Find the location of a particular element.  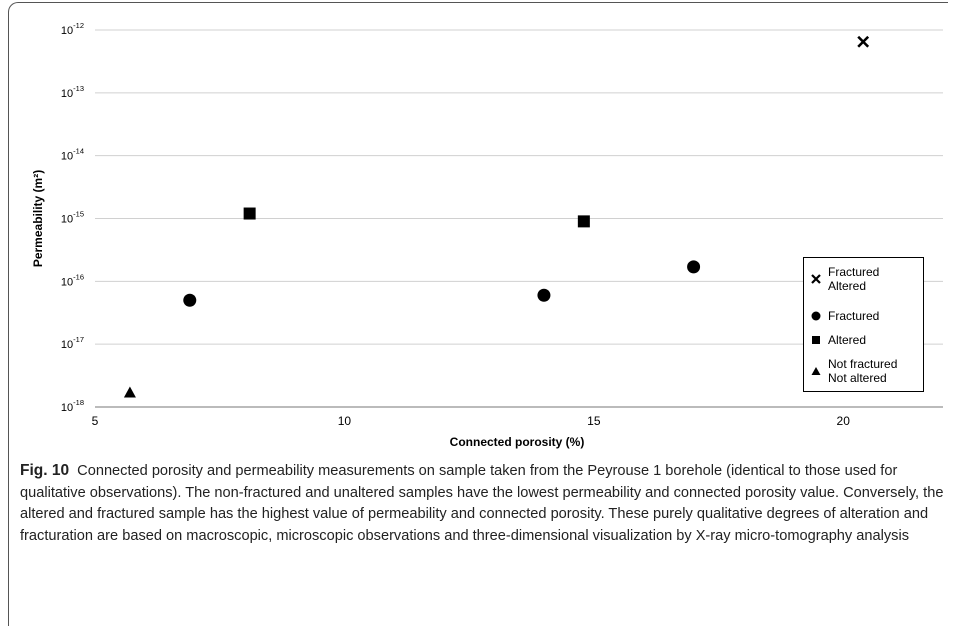

legend-item: Altered is located at coordinates (838, 340).